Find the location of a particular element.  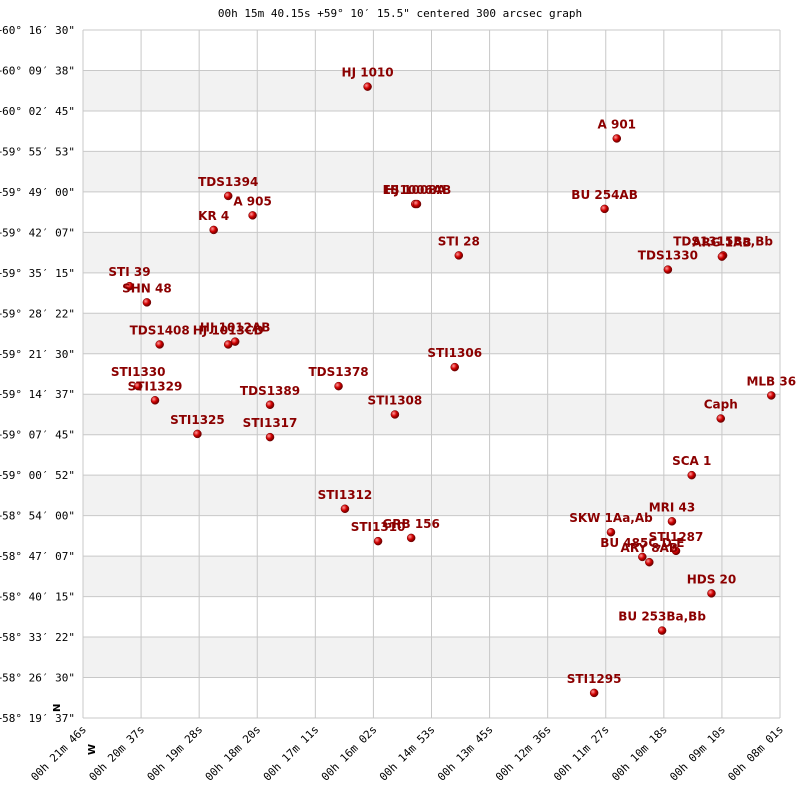

star-label: STI 28 is located at coordinates (459, 241).